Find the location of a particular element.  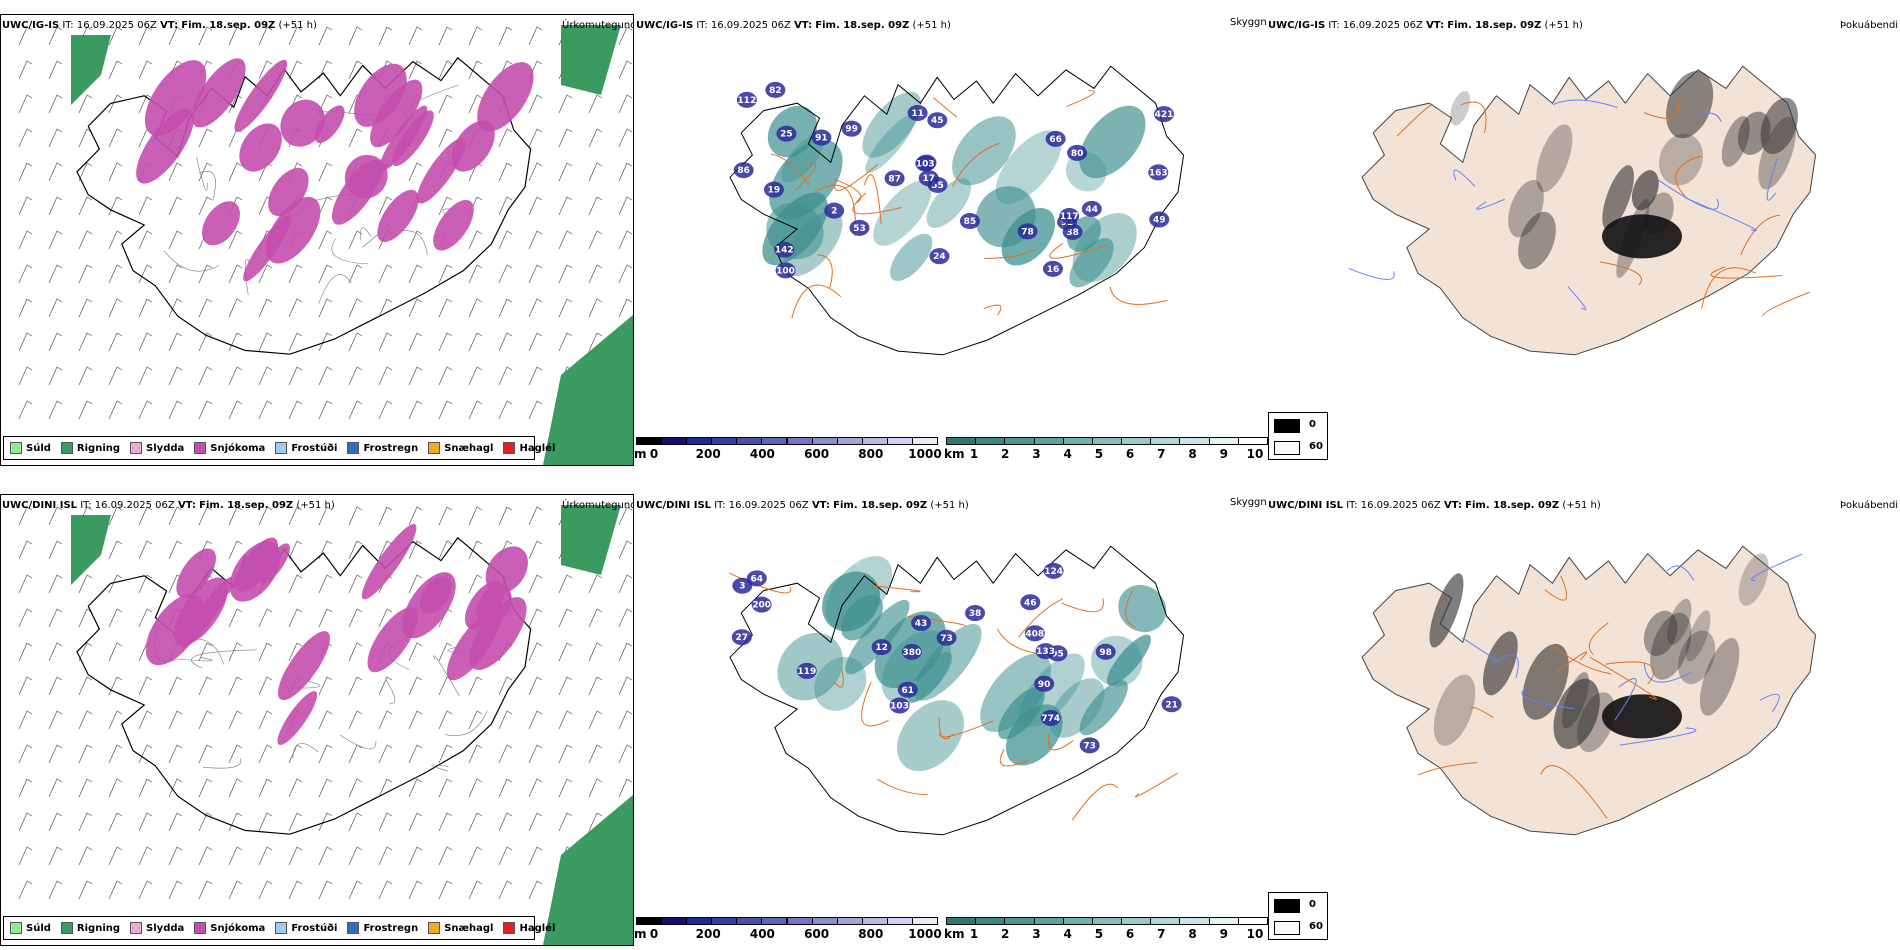

fog-map-canvas is located at coordinates (1589, 690).